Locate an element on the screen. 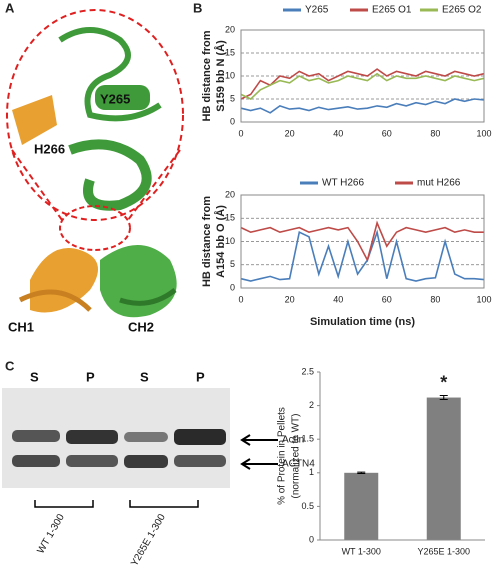 Image resolution: width=499 pixels, height=576 pixels. y-tick-label: 1.5 is located at coordinates (307, 439).